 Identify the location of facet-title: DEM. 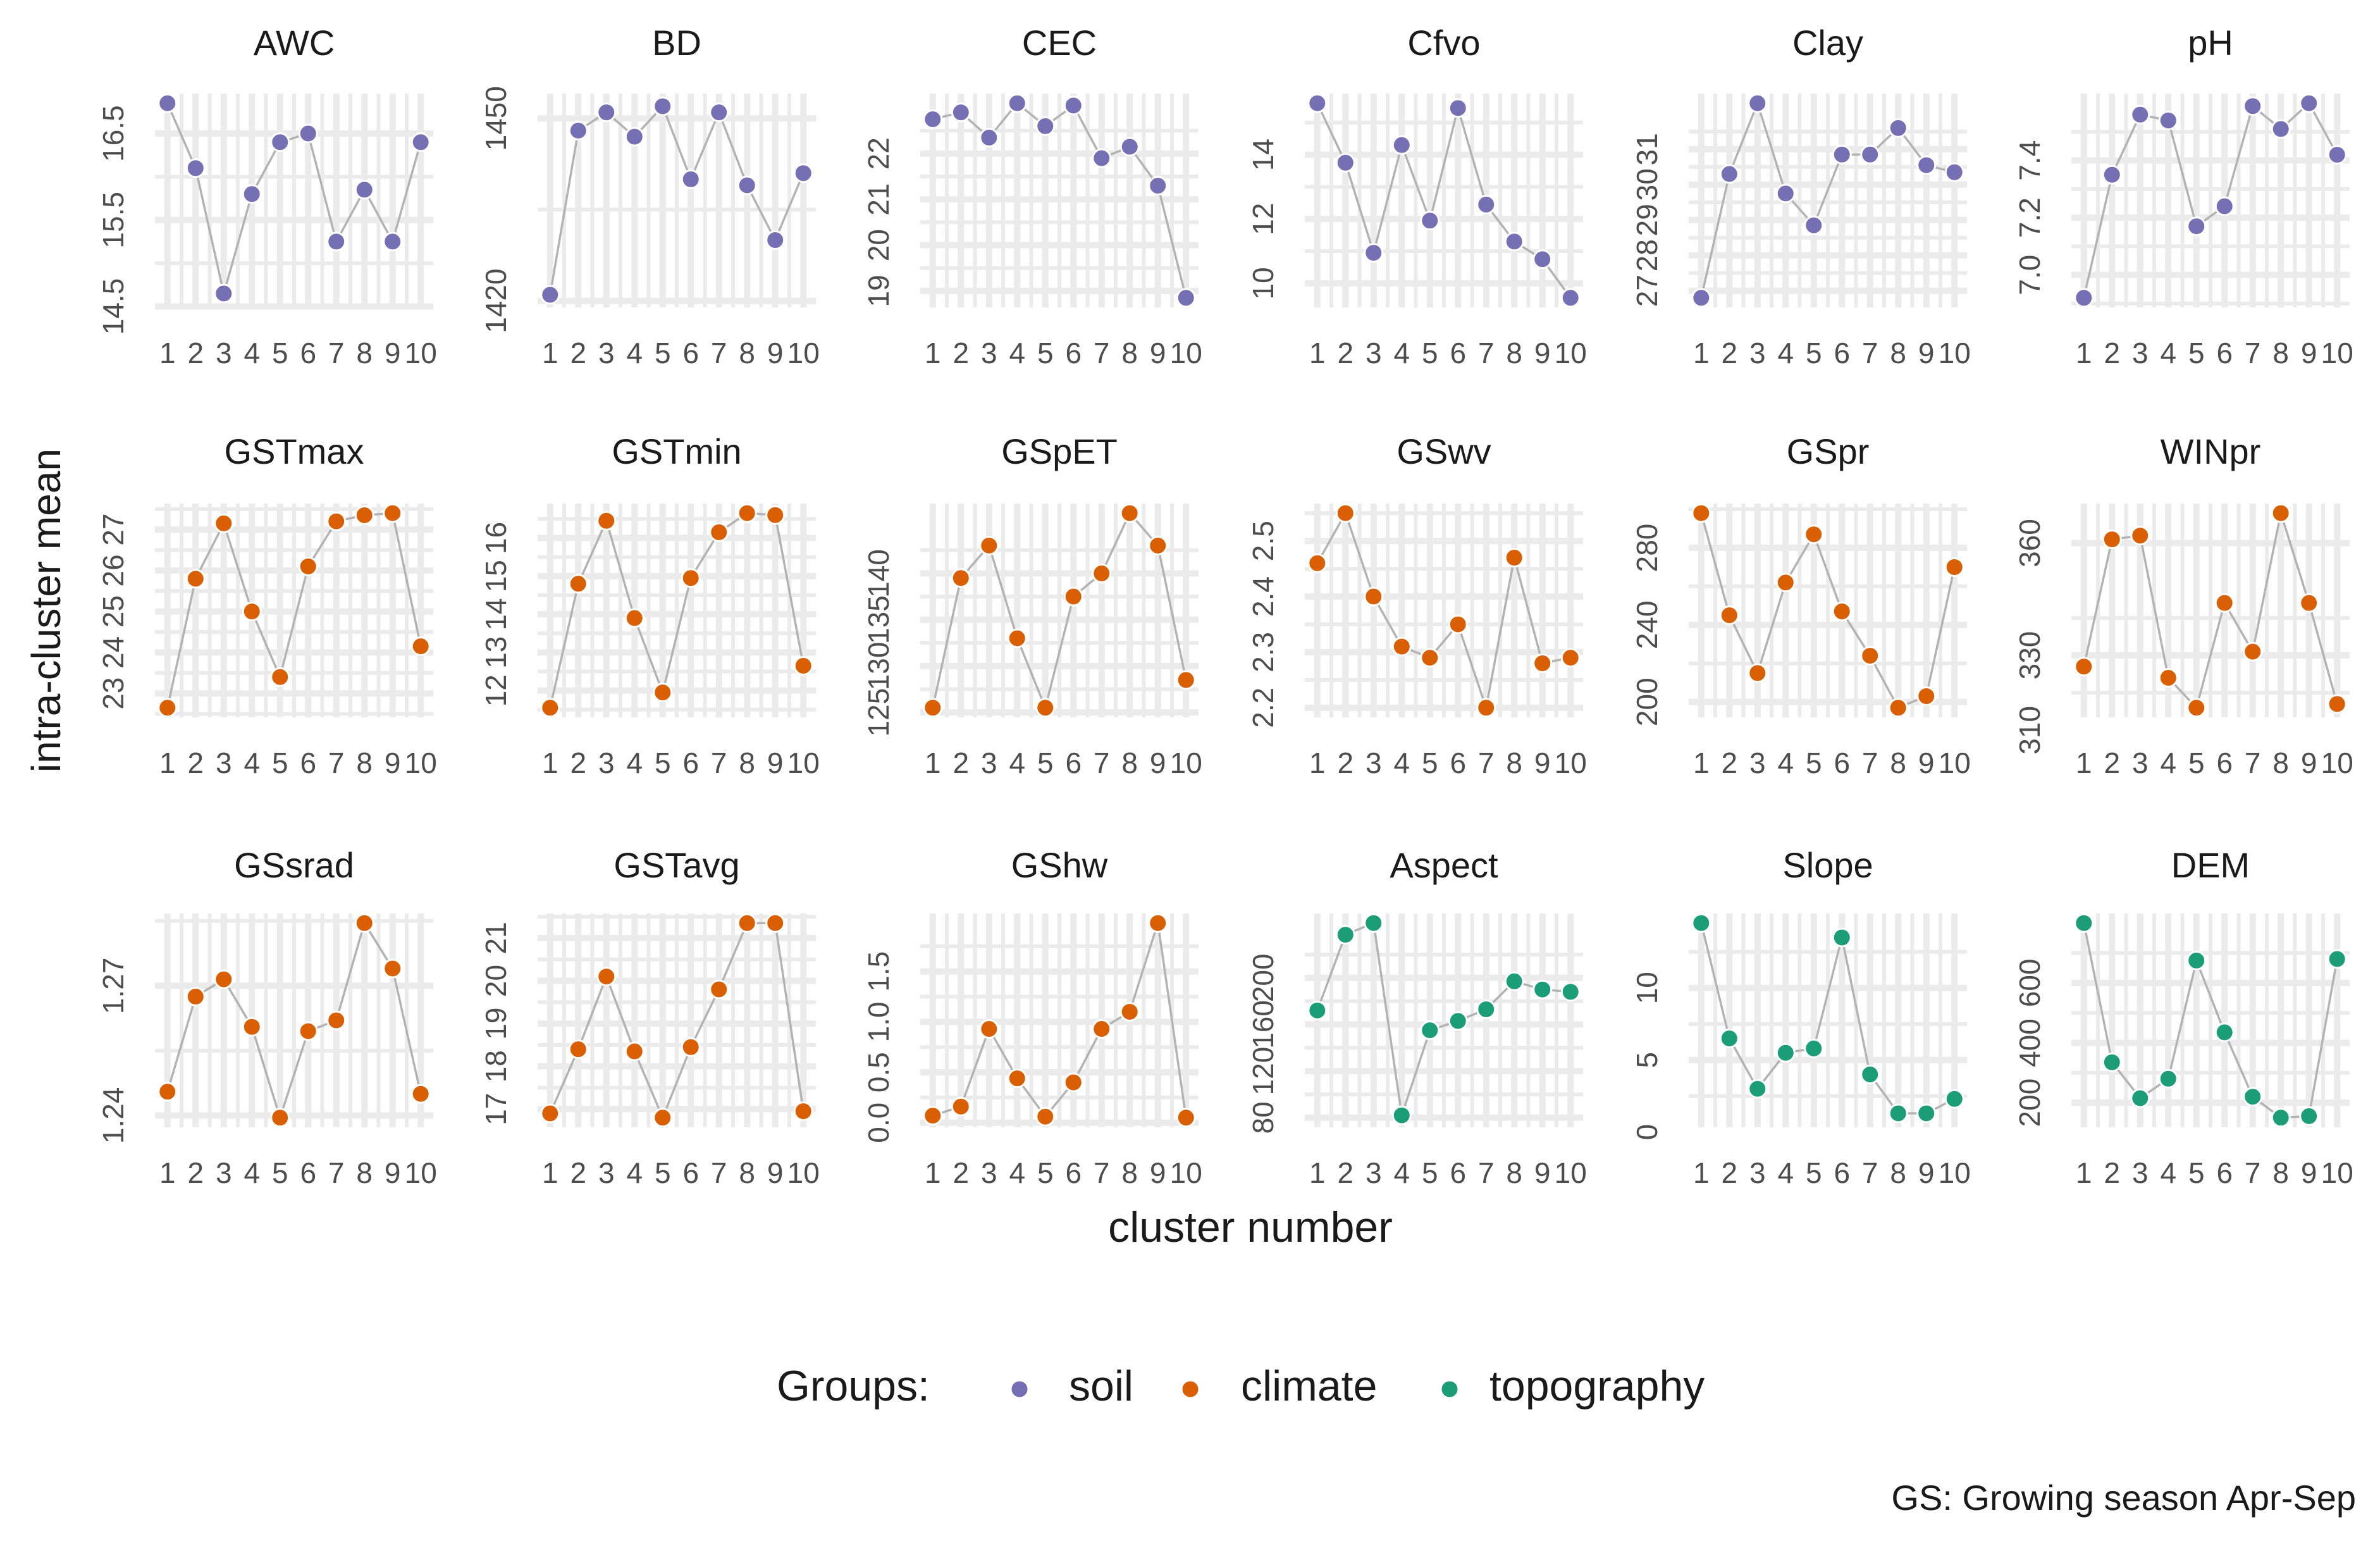
(2210, 865).